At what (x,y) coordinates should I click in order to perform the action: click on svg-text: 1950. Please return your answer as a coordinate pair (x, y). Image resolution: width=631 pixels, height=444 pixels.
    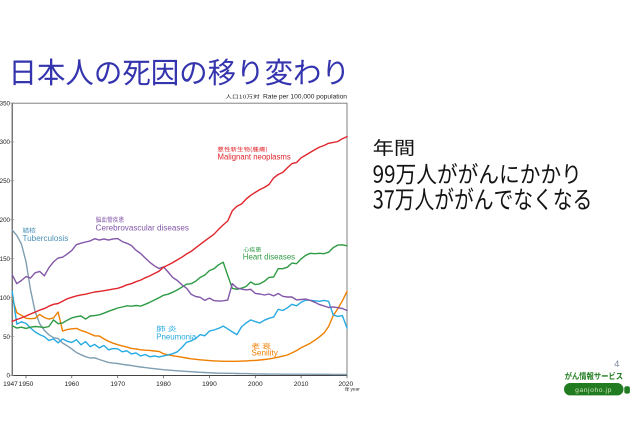
    Looking at the image, I should click on (26, 384).